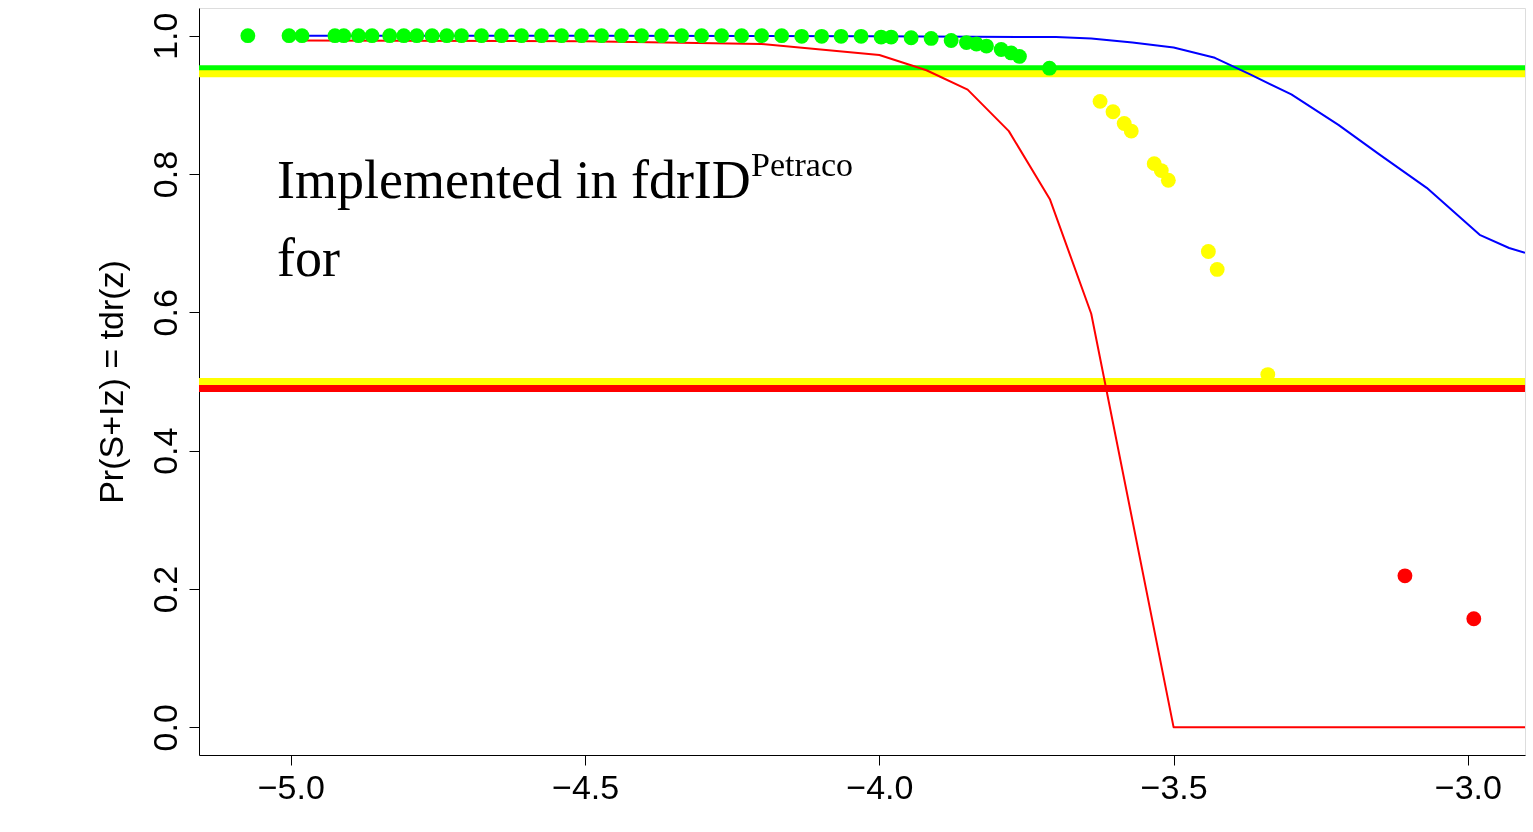  I want to click on y-tick-label: 0.0, so click(164, 728).